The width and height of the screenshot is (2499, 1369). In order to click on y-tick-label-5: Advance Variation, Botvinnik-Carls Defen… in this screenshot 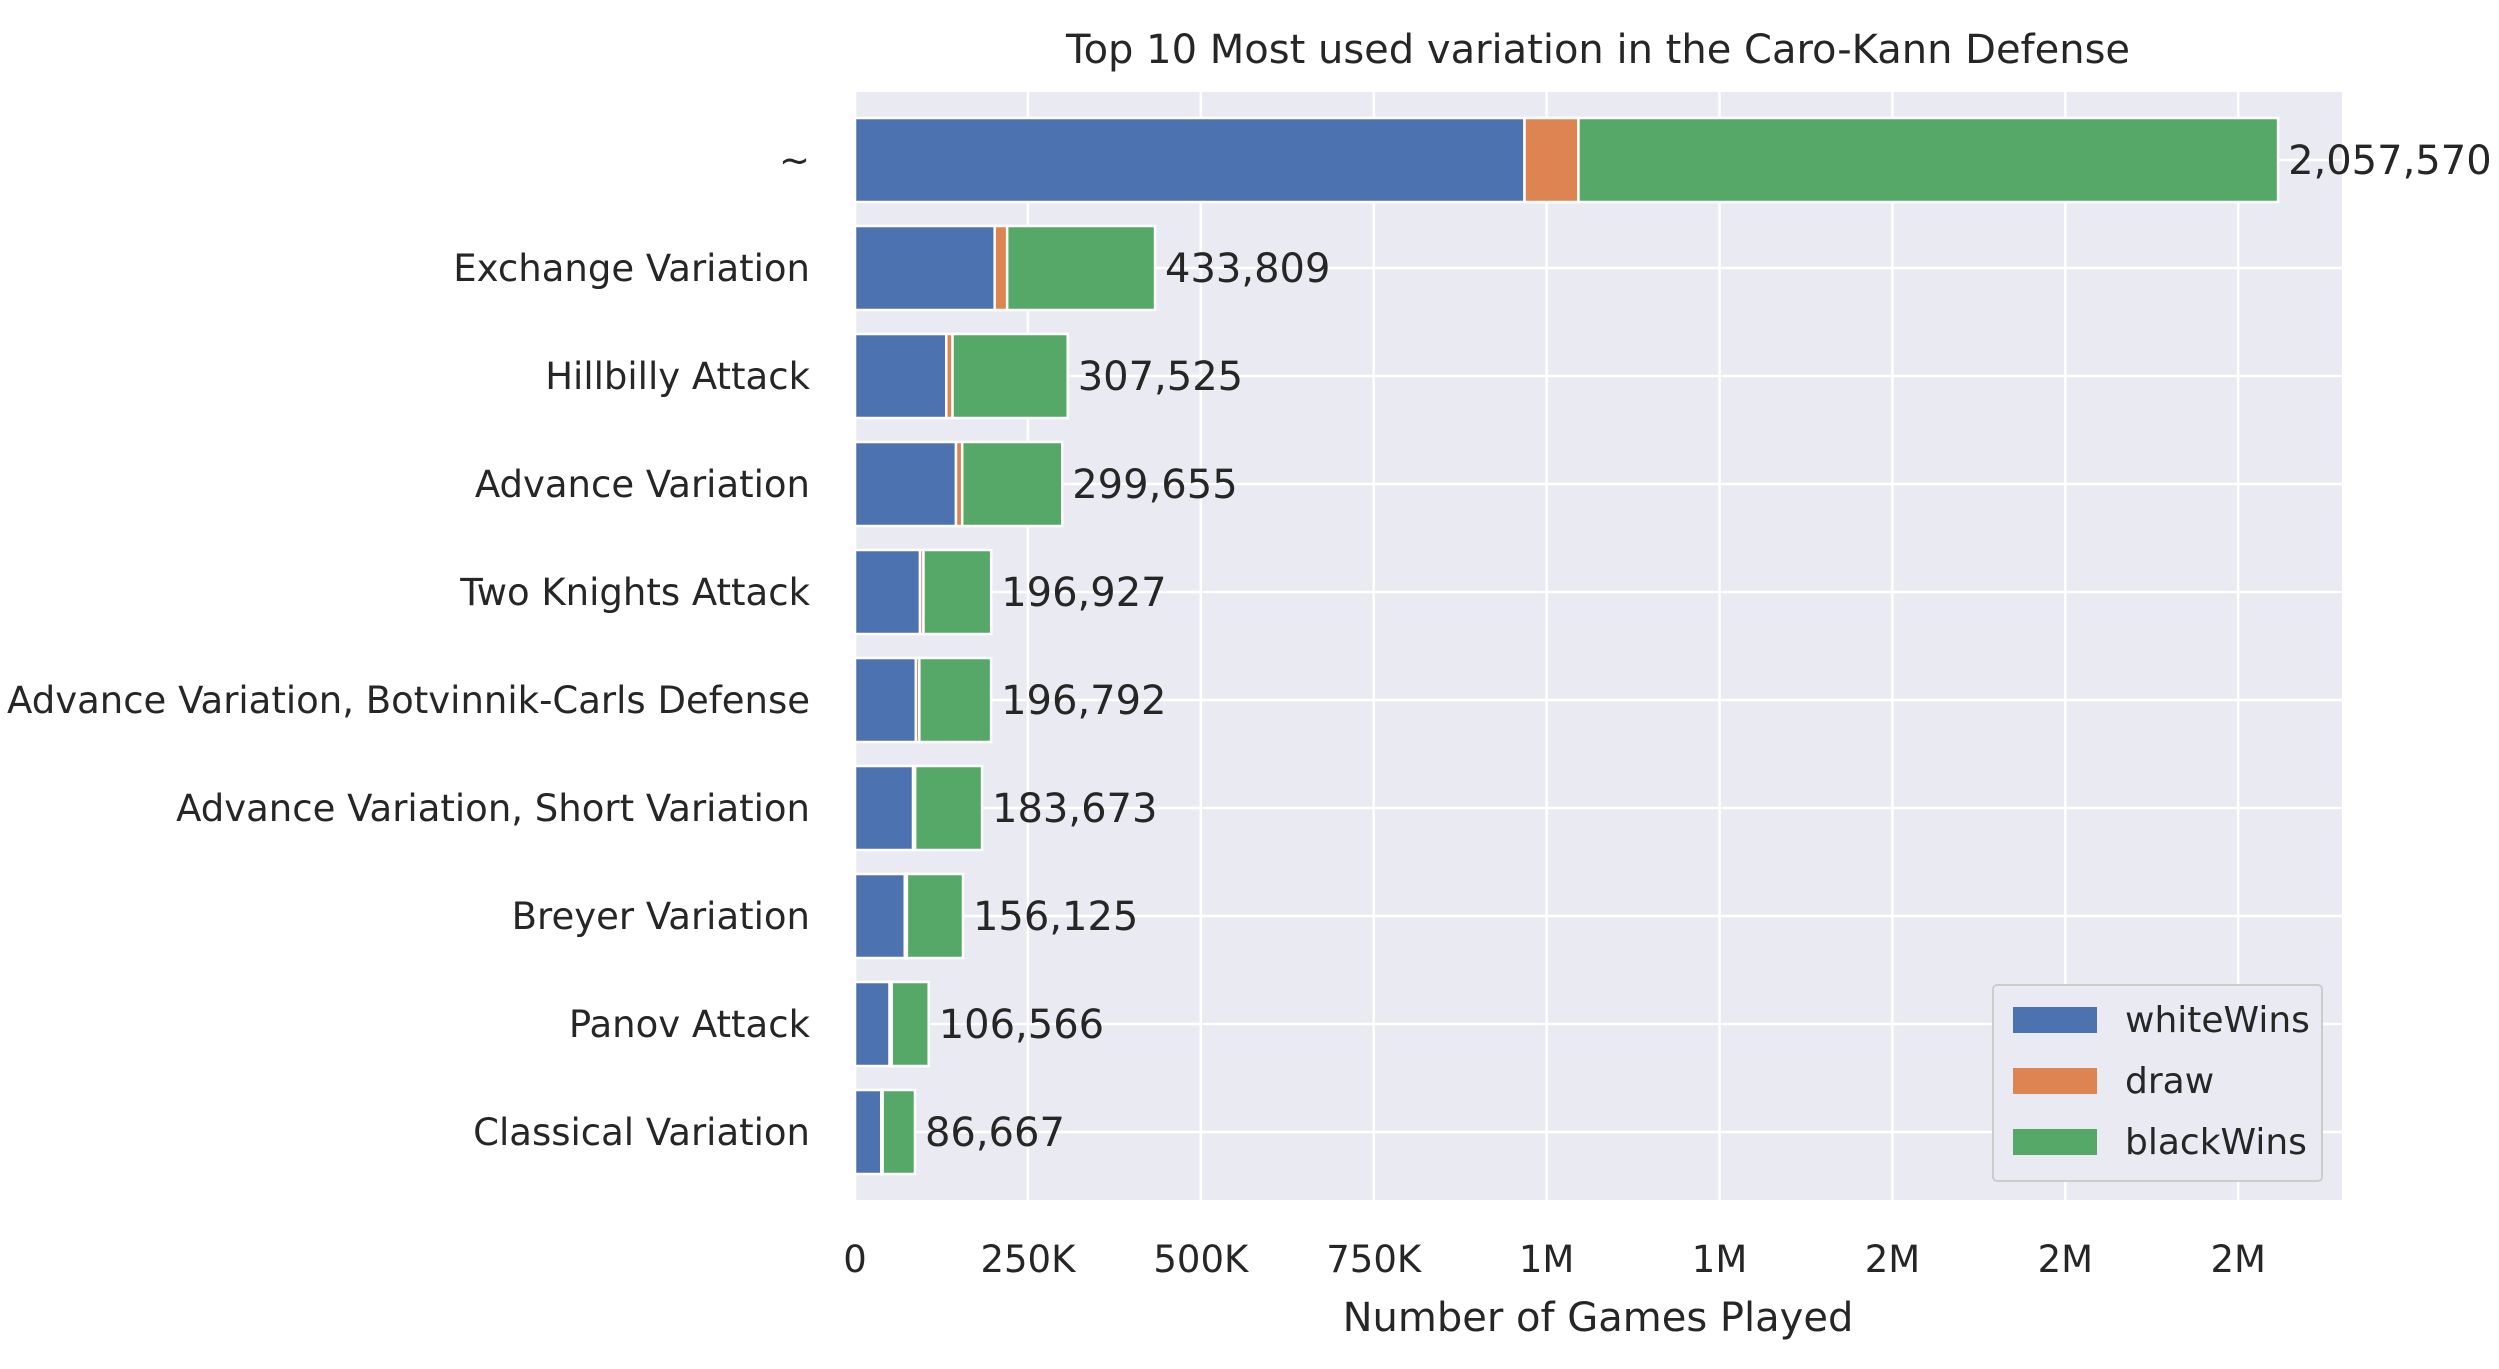, I will do `click(408, 700)`.